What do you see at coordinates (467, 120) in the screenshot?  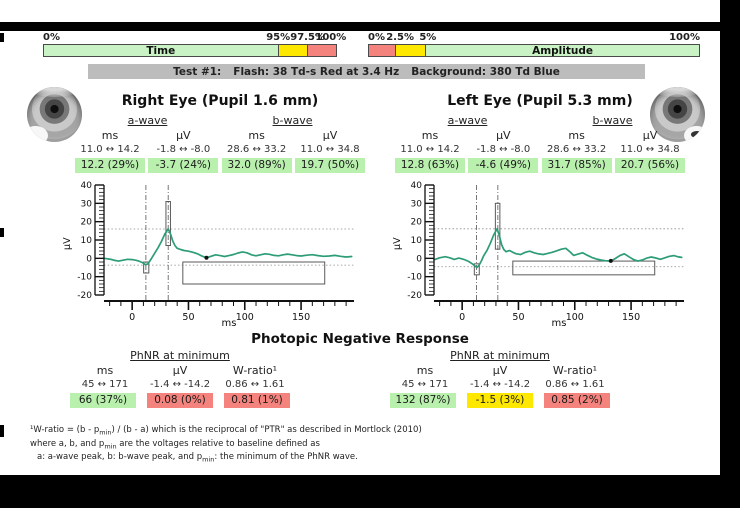 I see `left-eye-a-wave-header: a-wave` at bounding box center [467, 120].